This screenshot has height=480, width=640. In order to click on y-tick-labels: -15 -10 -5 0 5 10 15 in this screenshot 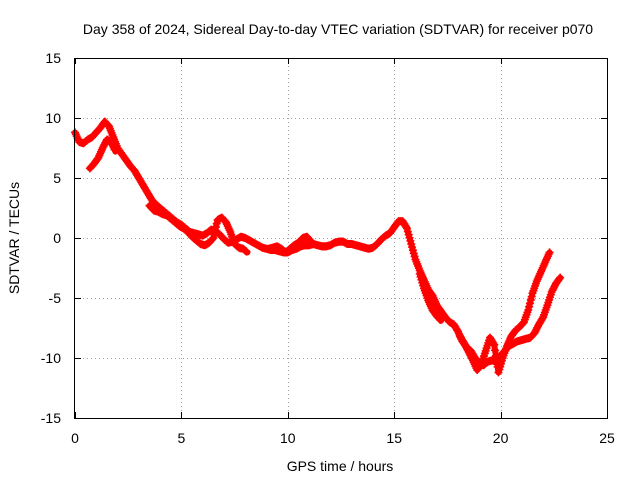, I will do `click(51, 238)`.